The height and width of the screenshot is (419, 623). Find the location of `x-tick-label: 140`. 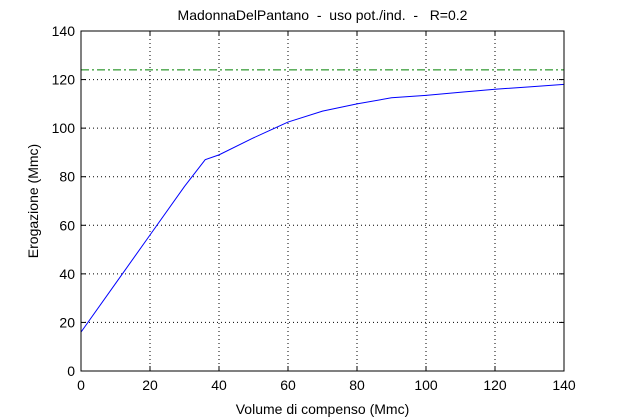

x-tick-label: 140 is located at coordinates (564, 385).